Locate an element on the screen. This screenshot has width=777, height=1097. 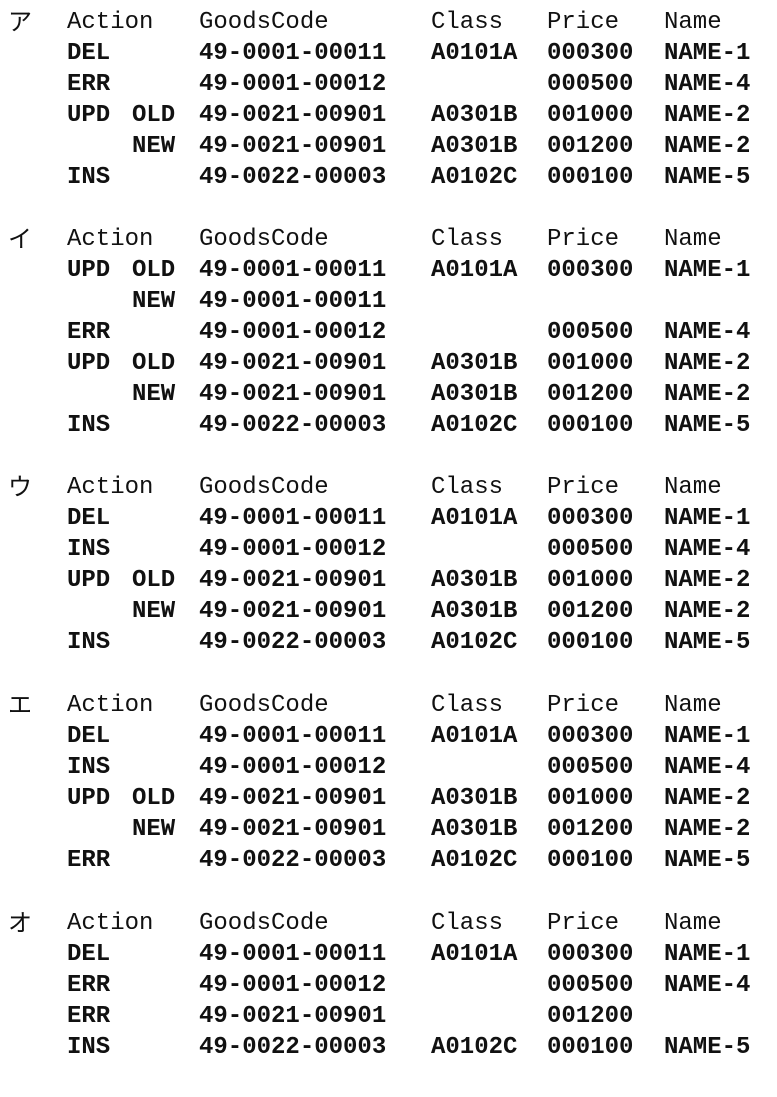
table-row: ERR 49-0001-00012 000500 NAME-4 is located at coordinates (388, 985).